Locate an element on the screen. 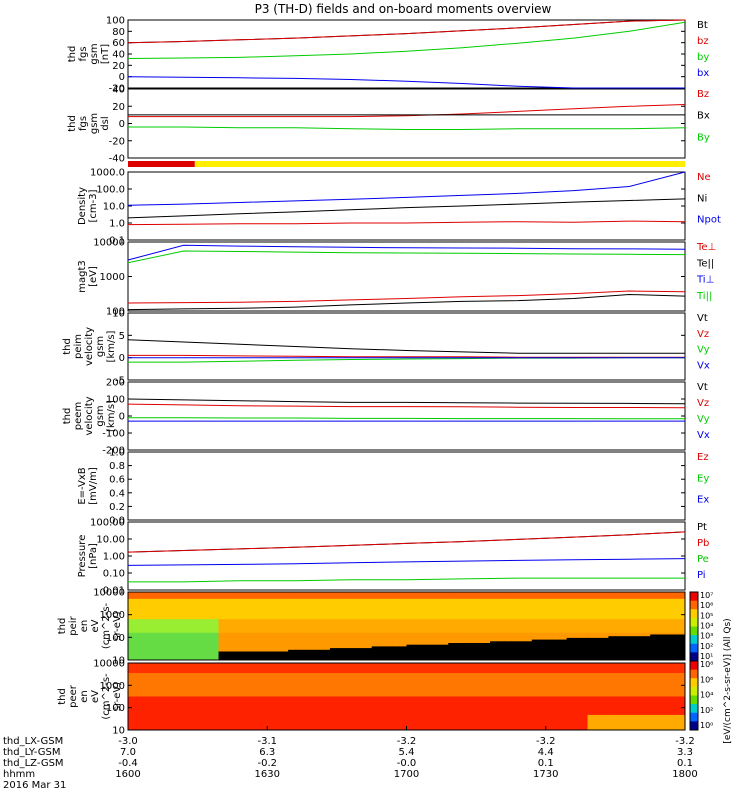 This screenshot has height=804, width=750. y-axis-label: peem is located at coordinates (78, 416).